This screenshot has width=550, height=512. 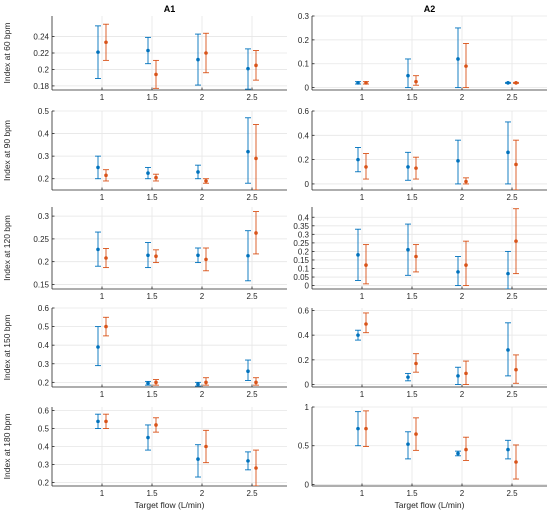 I want to click on panel-7-xtick-label-3: 2.5, so click(x=252, y=394).